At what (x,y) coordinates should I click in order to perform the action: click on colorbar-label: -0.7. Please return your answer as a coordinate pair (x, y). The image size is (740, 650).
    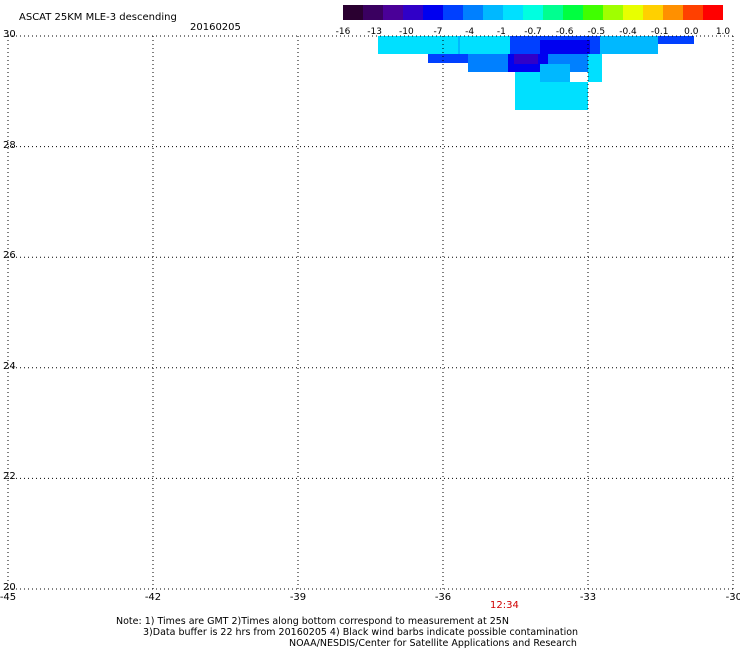
    Looking at the image, I should click on (533, 32).